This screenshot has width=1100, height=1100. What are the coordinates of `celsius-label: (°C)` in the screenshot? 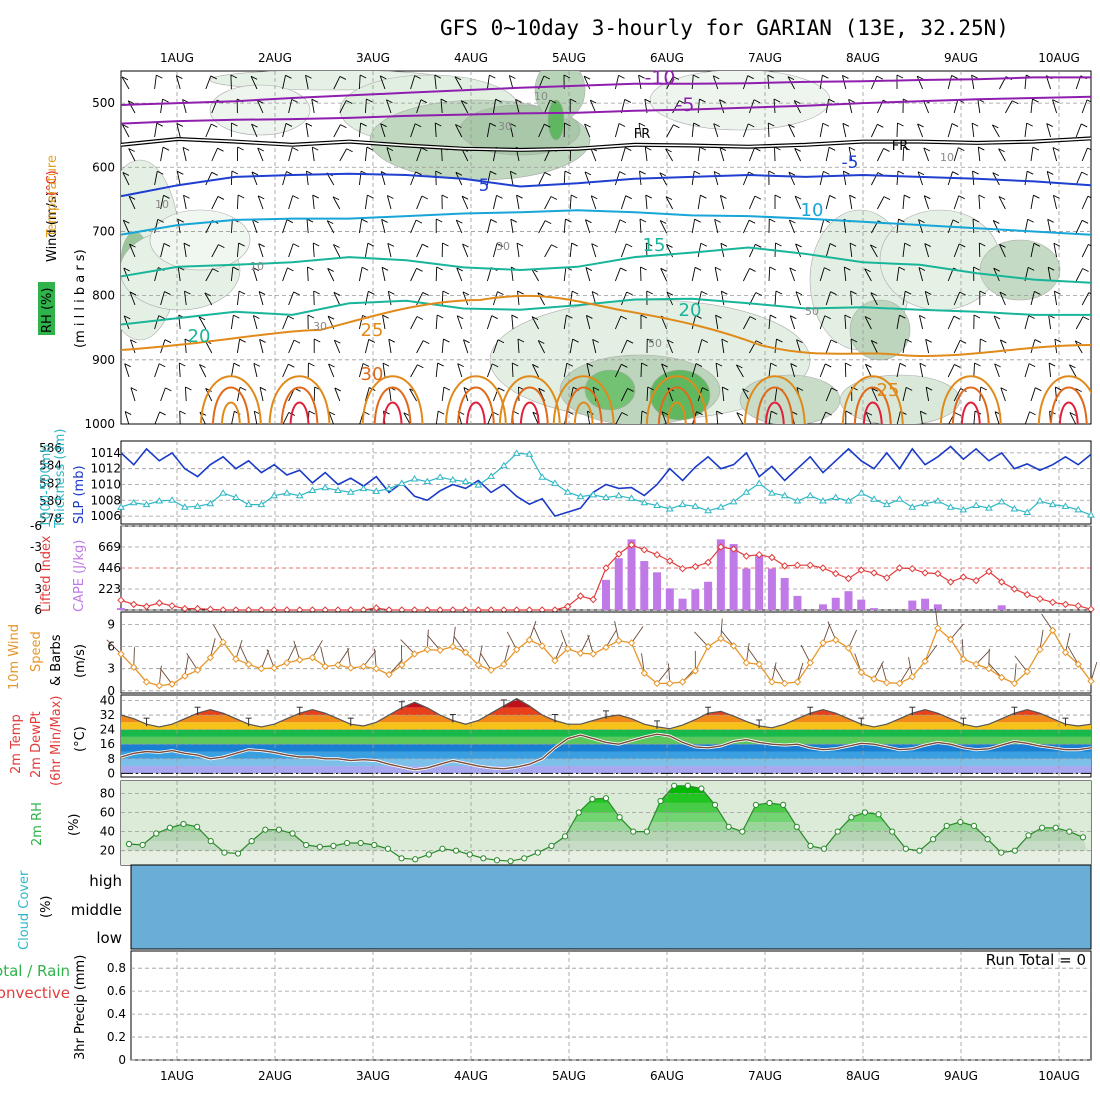 It's located at (52, 183).